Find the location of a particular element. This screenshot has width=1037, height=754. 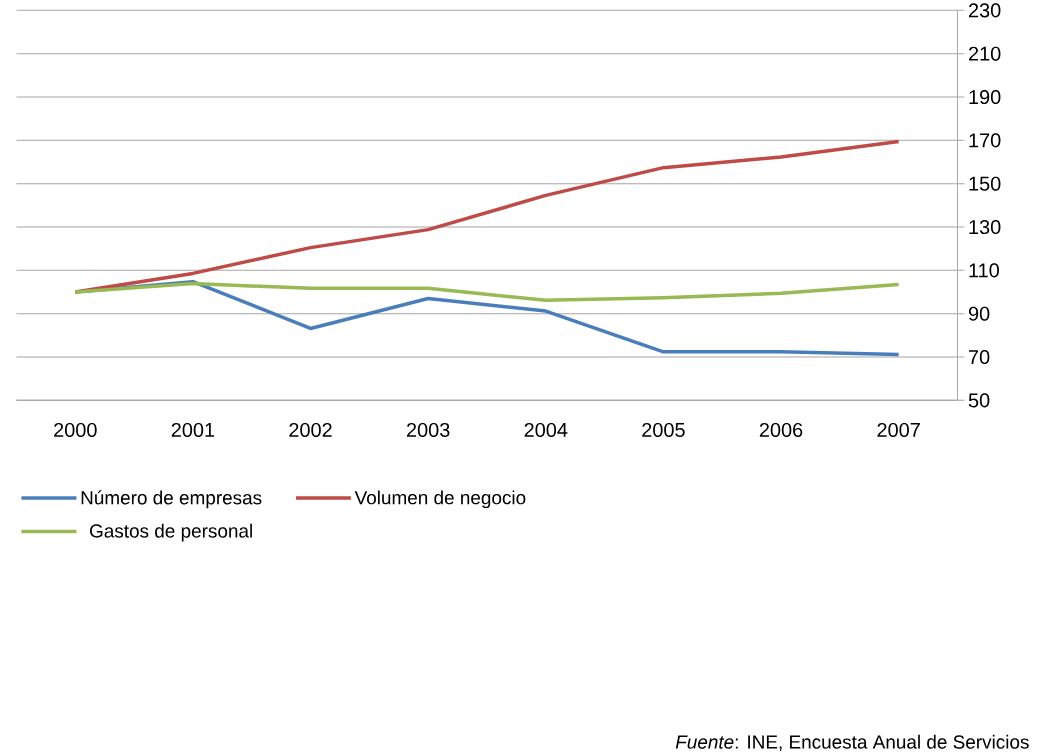

x-tick-label: 2000 is located at coordinates (75, 429).